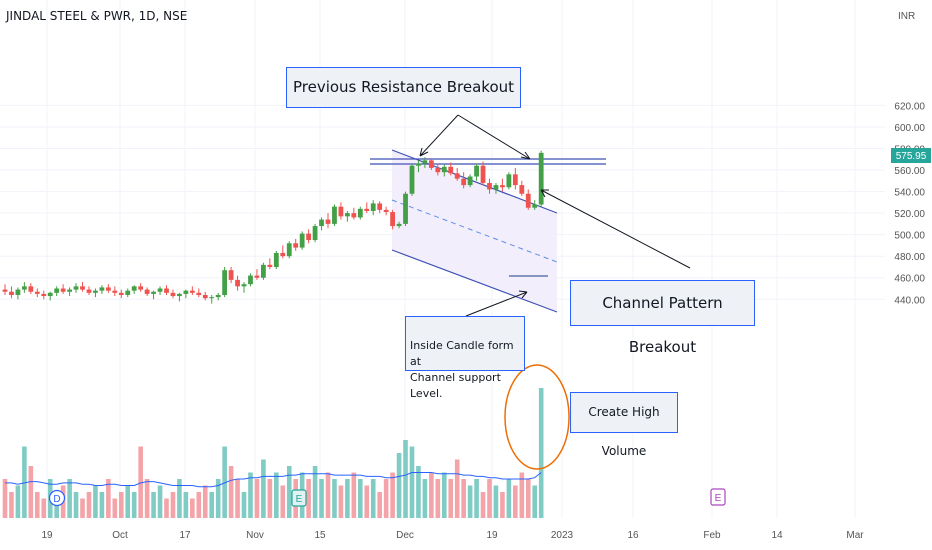  What do you see at coordinates (474, 231) in the screenshot?
I see `channel-mid-line` at bounding box center [474, 231].